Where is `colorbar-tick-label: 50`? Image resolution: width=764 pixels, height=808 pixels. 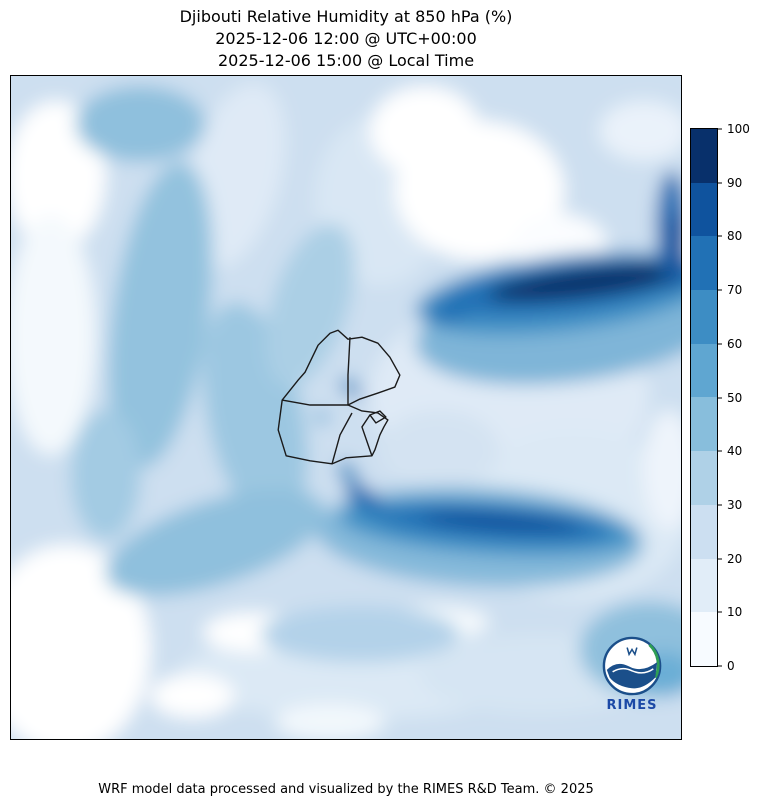 colorbar-tick-label: 50 is located at coordinates (735, 397).